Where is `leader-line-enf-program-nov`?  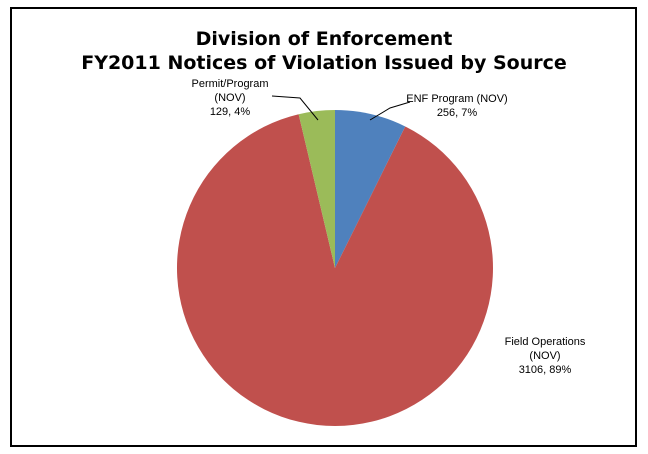
leader-line-enf-program-nov is located at coordinates (390, 111).